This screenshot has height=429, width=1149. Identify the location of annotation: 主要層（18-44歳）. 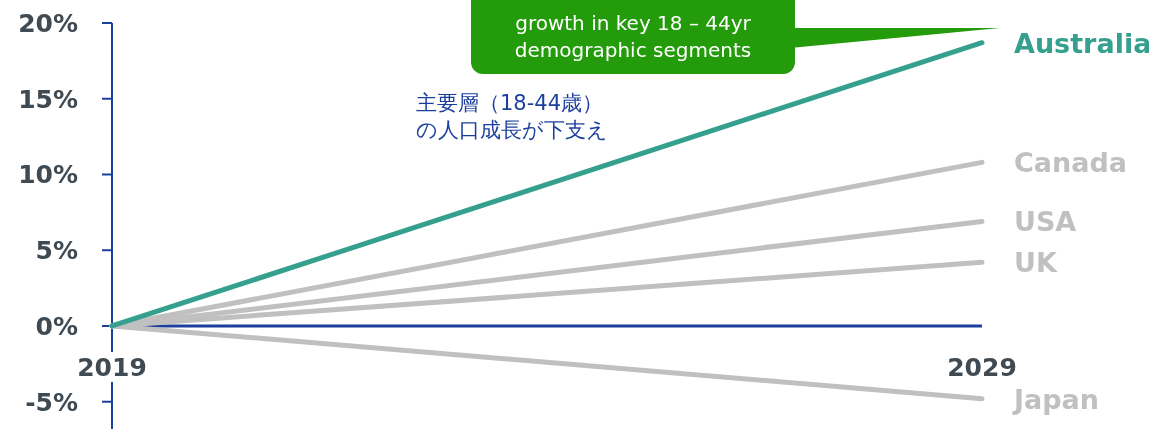
(510, 103).